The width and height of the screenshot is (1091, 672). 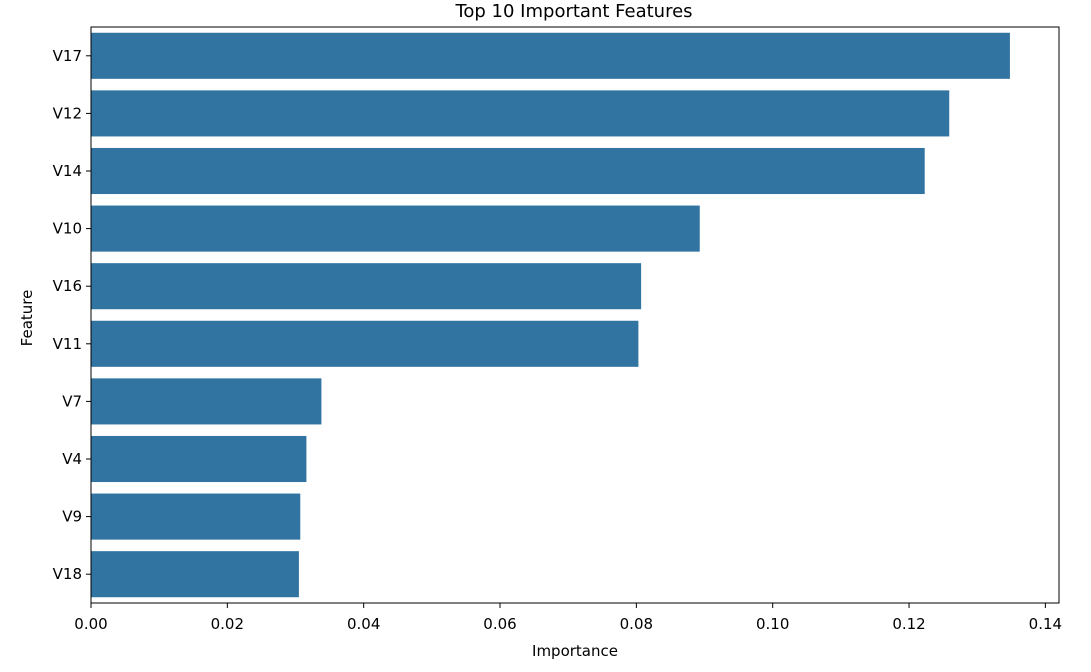 What do you see at coordinates (72, 315) in the screenshot?
I see `y-axis: V17 V12 V14 V10 V16 V11 V7 V4 V9 V18` at bounding box center [72, 315].